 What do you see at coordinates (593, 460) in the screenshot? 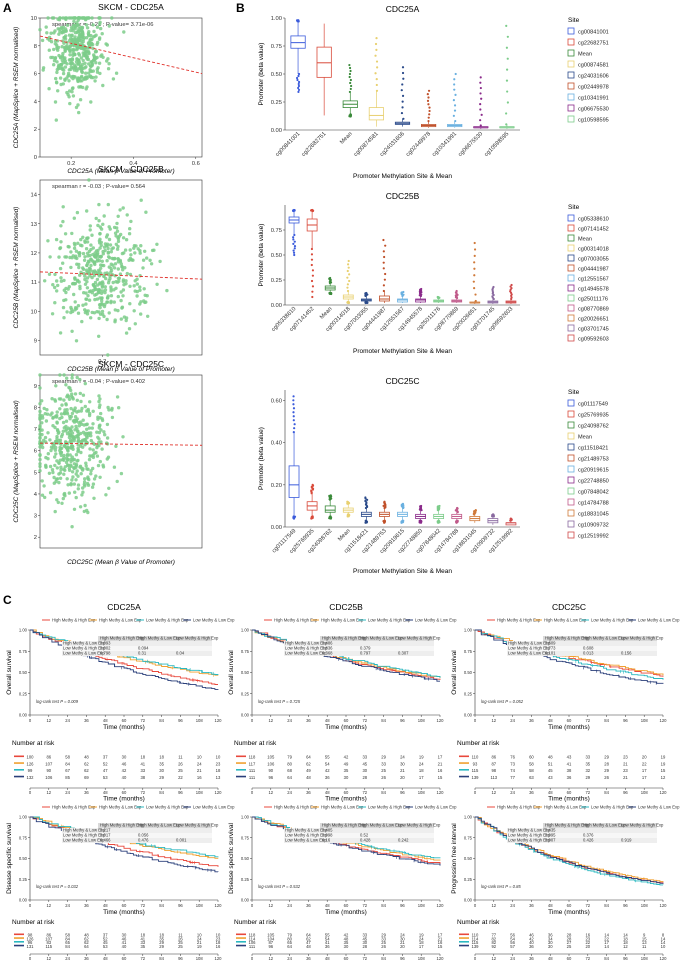
I see `legend-label: cg21489753` at bounding box center [593, 460].